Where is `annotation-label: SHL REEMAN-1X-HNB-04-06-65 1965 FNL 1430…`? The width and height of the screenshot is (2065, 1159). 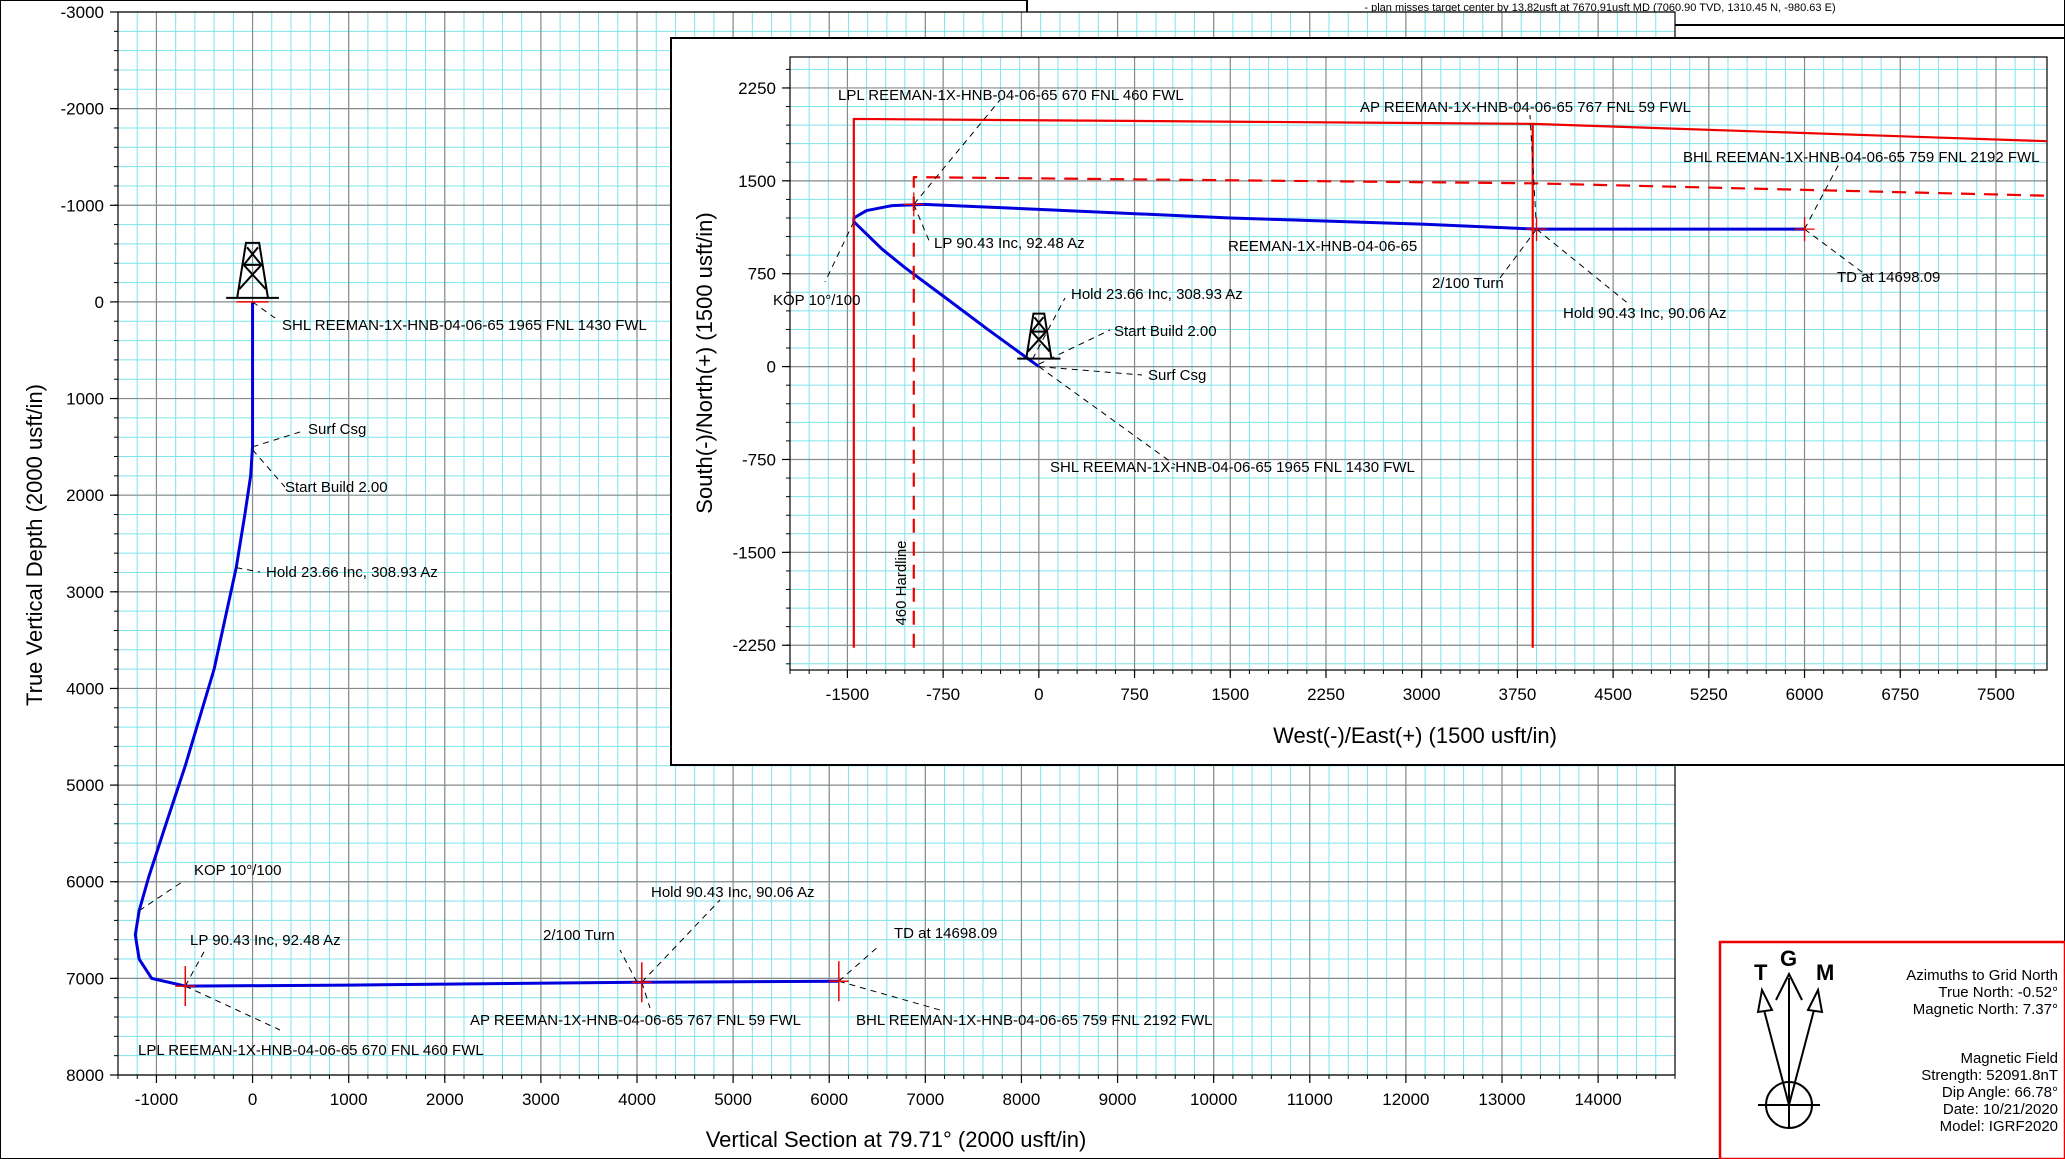 annotation-label: SHL REEMAN-1X-HNB-04-06-65 1965 FNL 1430… is located at coordinates (464, 325).